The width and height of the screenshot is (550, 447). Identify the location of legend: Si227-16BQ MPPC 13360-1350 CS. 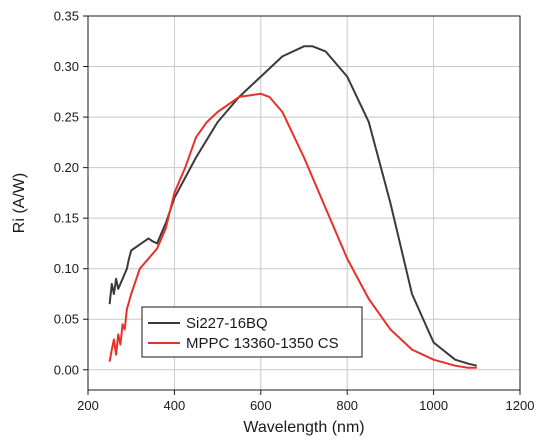
(252, 332).